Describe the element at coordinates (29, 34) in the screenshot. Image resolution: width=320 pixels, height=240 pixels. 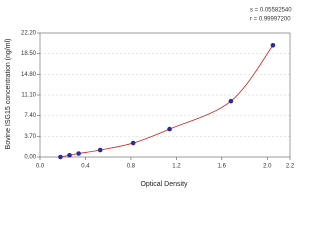
I see `y-tick-label: 22.20` at that location.